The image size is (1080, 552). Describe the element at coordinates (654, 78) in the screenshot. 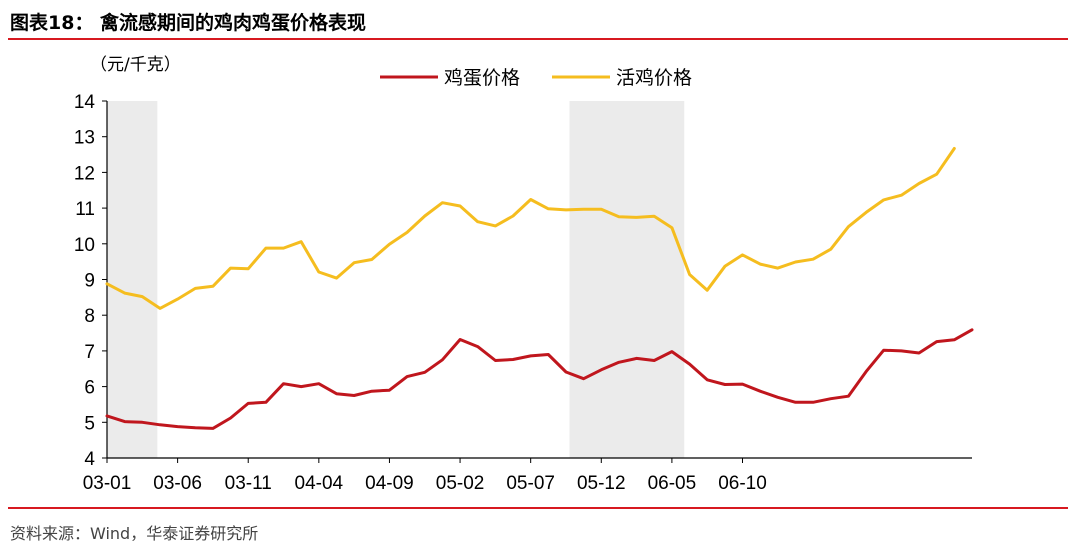

I see `legend-label: 活鸡价格` at that location.